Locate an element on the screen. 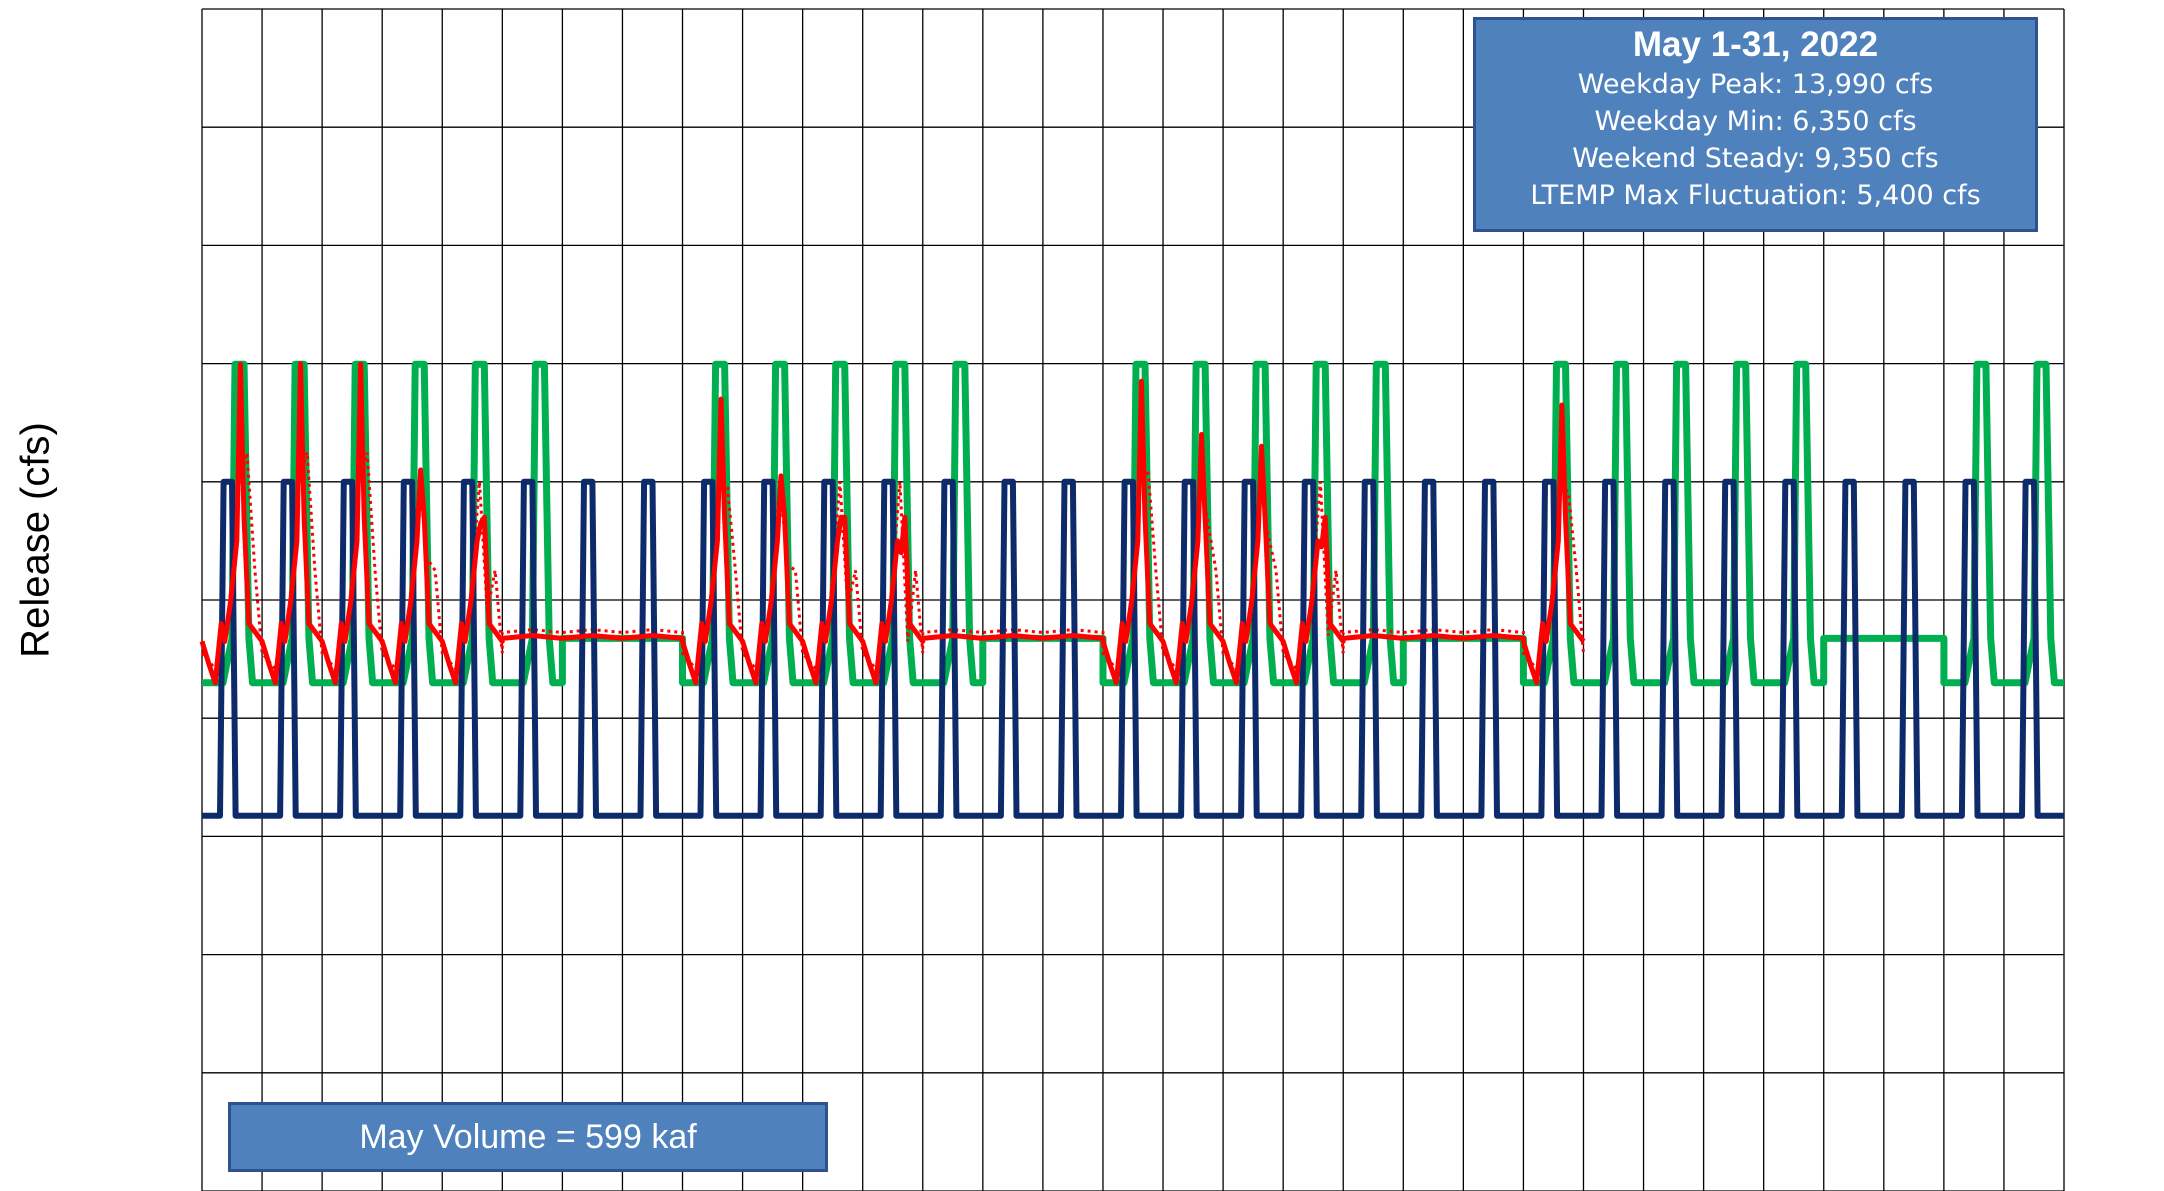  summary-line-weekday-min: Weekday Min: 6,350 cfs is located at coordinates (1755, 121).